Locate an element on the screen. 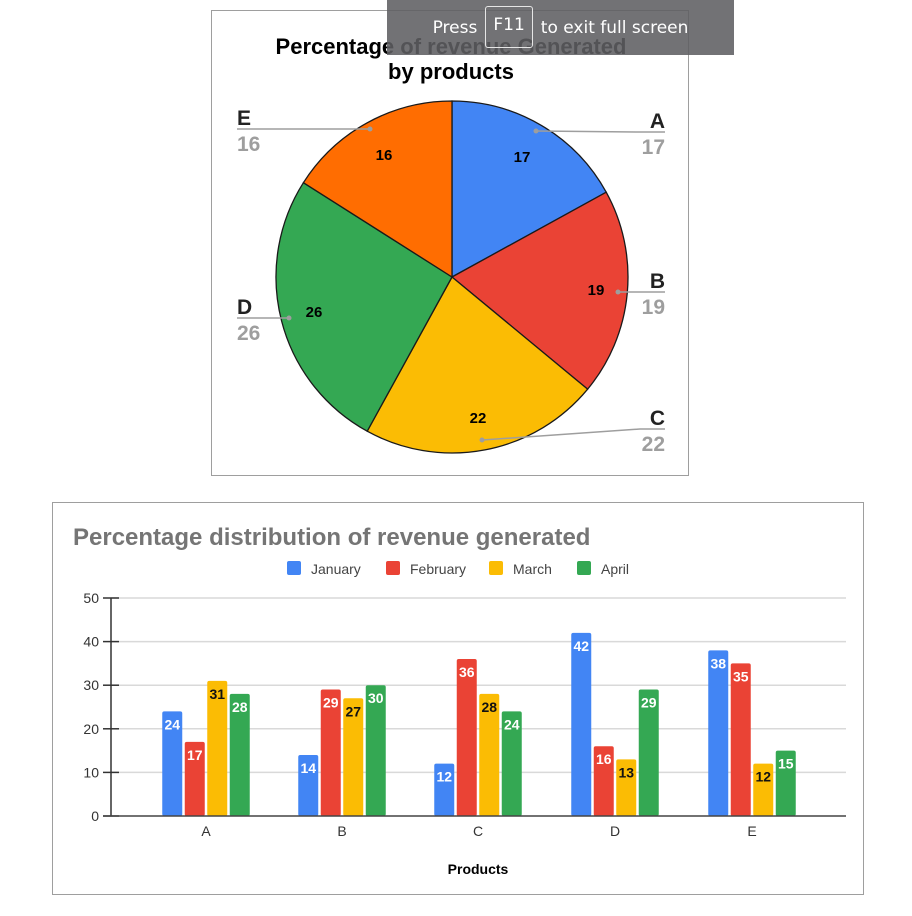 This screenshot has height=916, width=912. bar-value-label: 35 is located at coordinates (741, 676).